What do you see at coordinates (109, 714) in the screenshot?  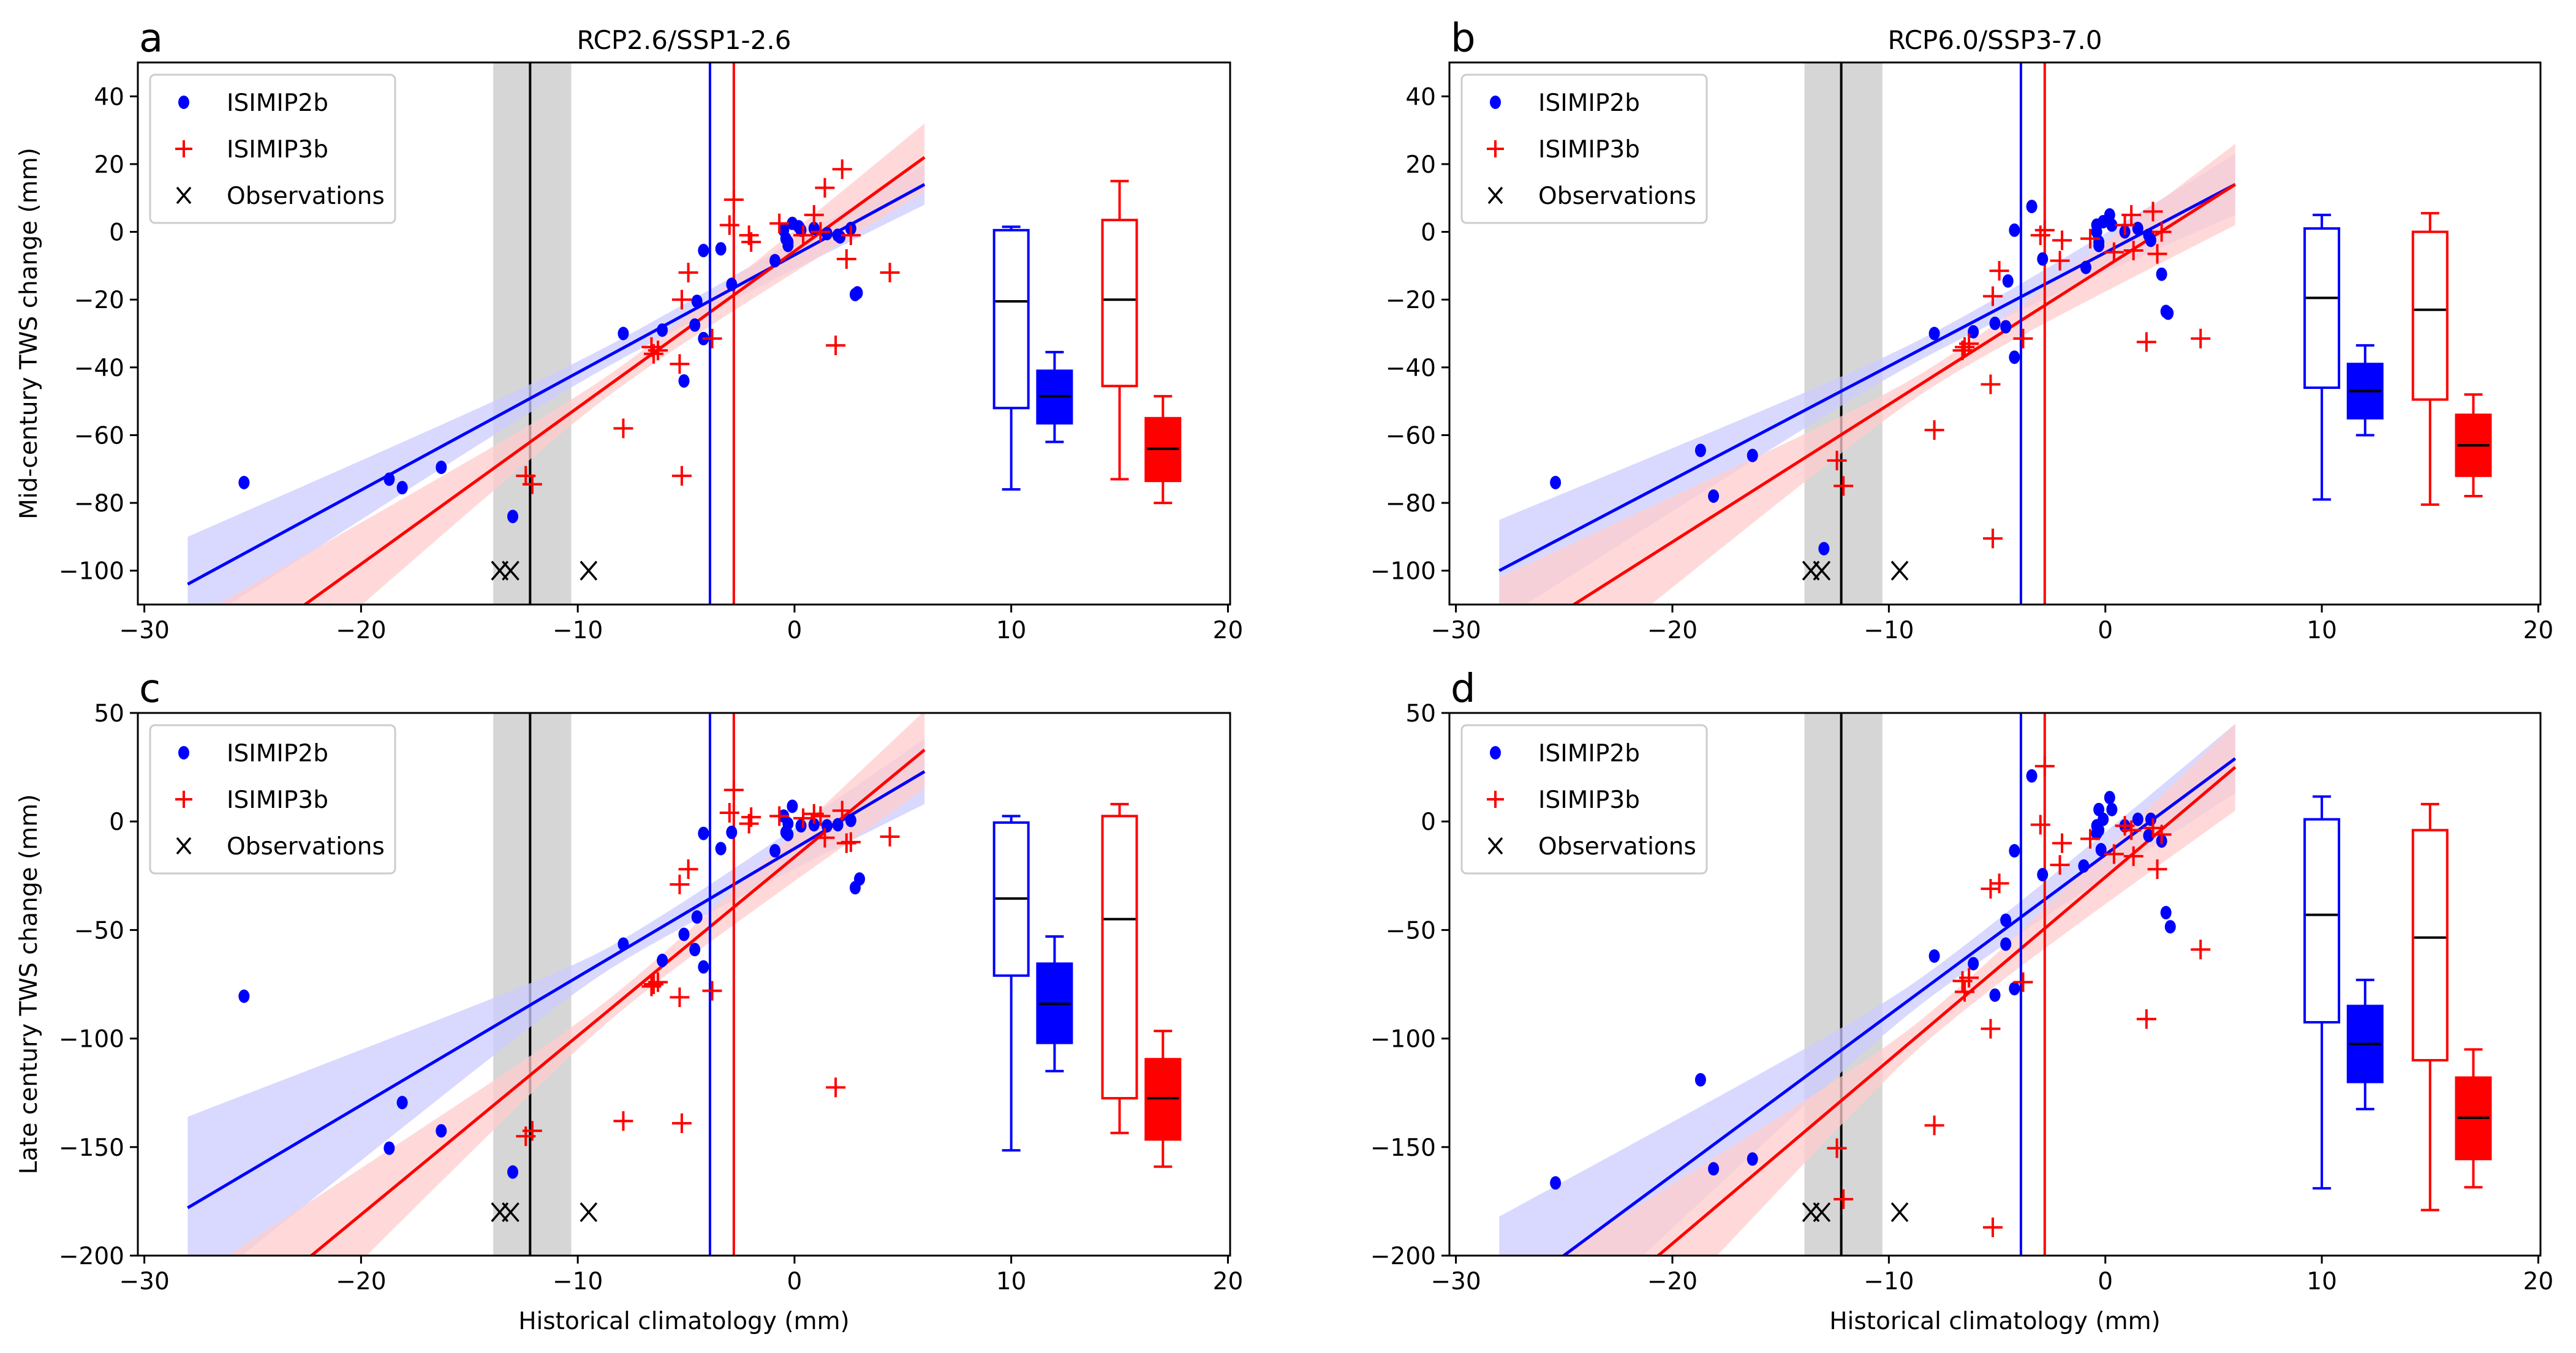 I see `y-tick-label: 50` at bounding box center [109, 714].